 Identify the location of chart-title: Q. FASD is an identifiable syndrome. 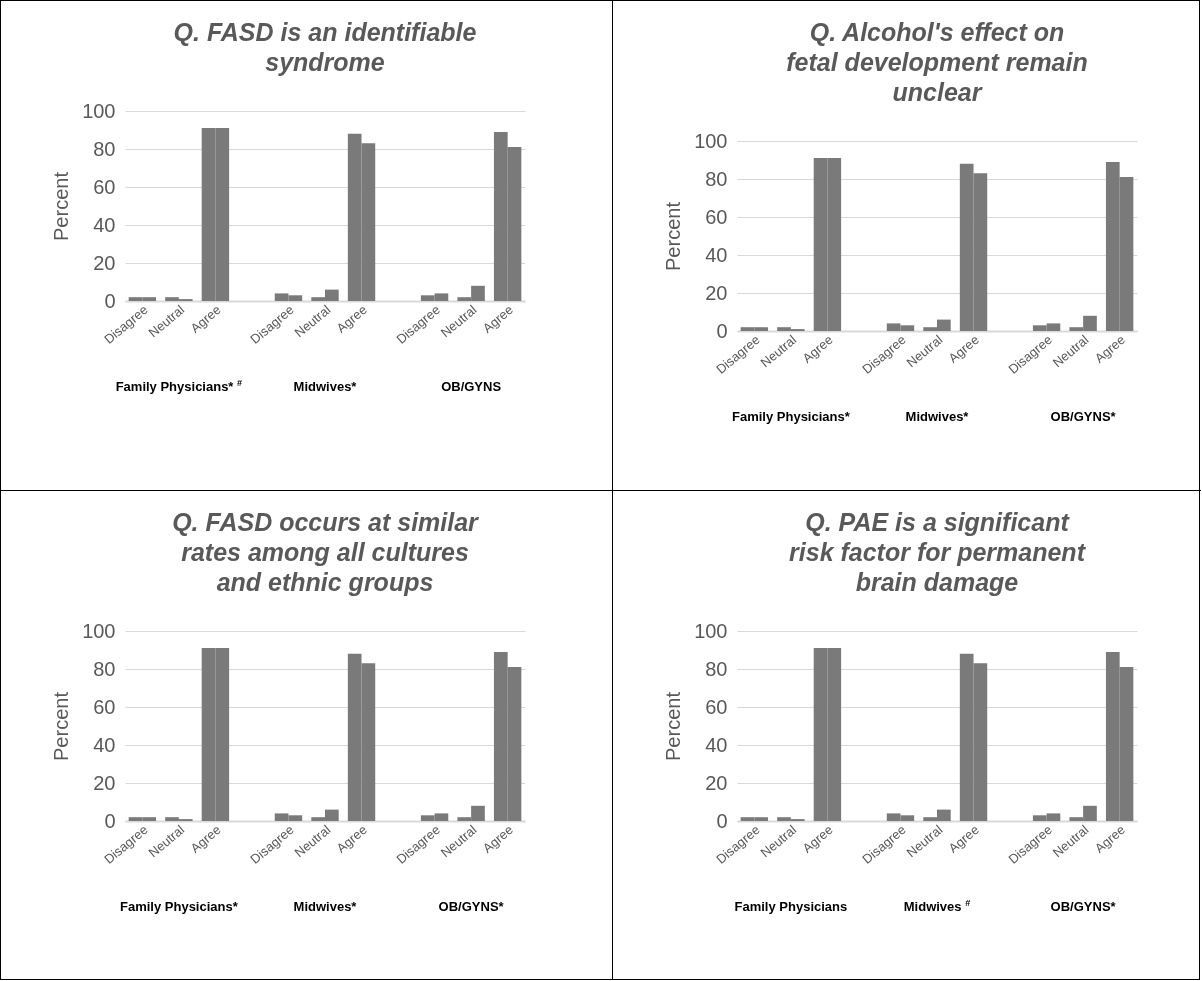
(325, 47).